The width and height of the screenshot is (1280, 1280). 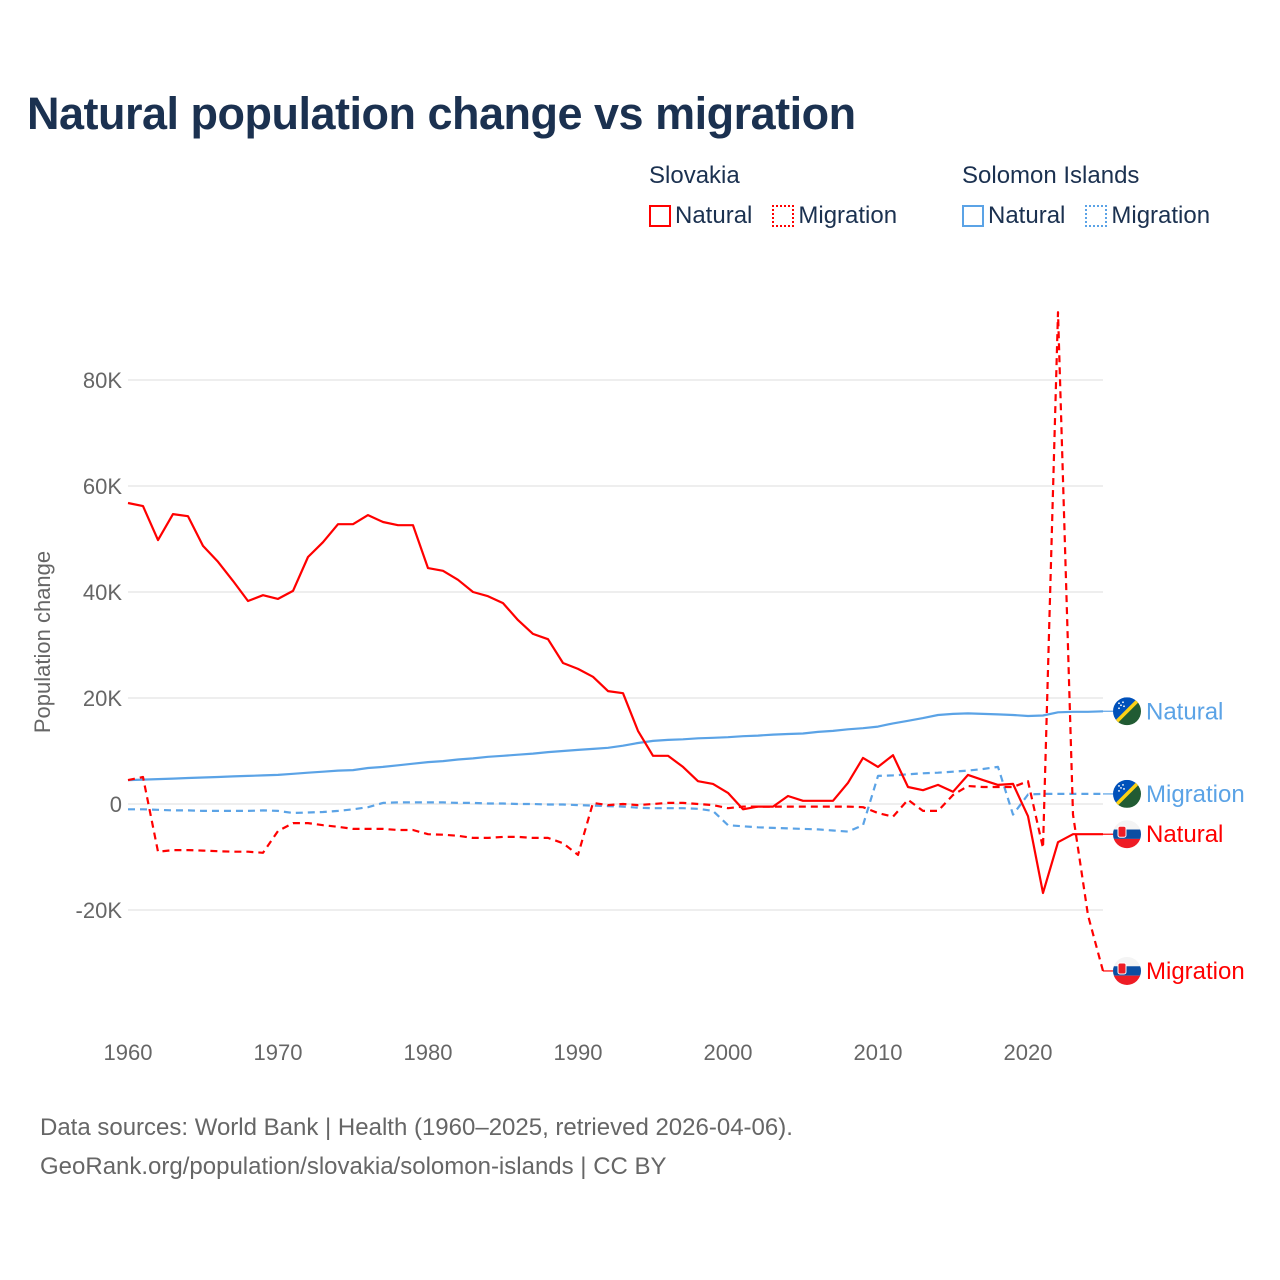 What do you see at coordinates (728, 1052) in the screenshot?
I see `x-tick-label: 2000` at bounding box center [728, 1052].